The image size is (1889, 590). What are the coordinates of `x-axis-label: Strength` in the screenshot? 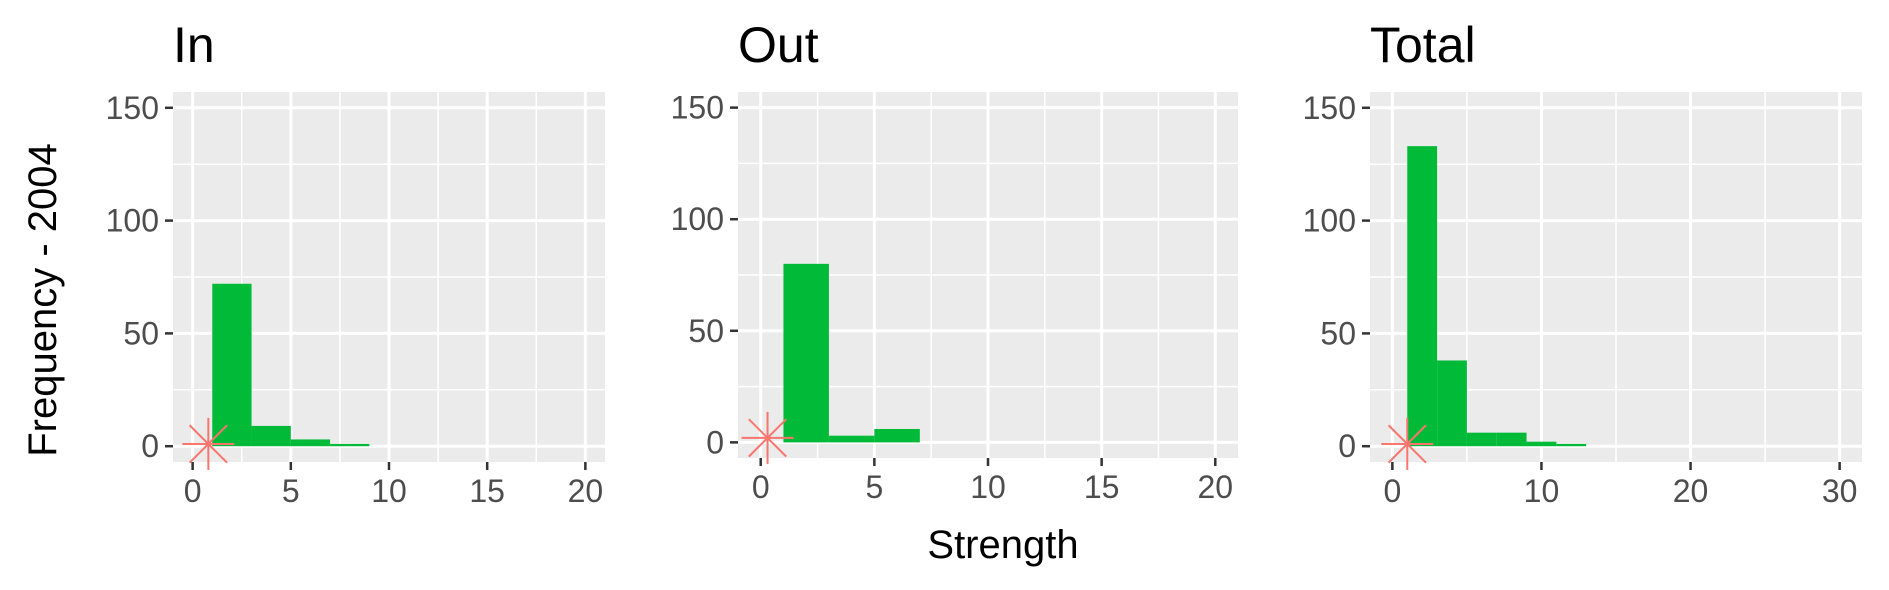 It's located at (1002, 545).